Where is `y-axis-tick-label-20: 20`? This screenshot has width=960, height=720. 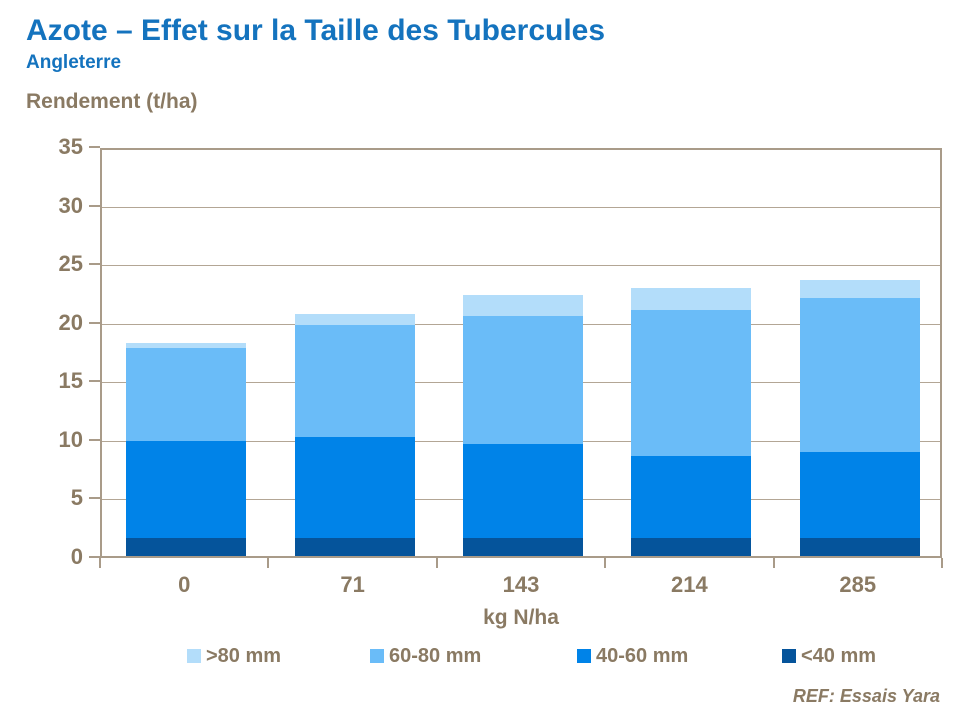 y-axis-tick-label-20: 20 is located at coordinates (70, 322).